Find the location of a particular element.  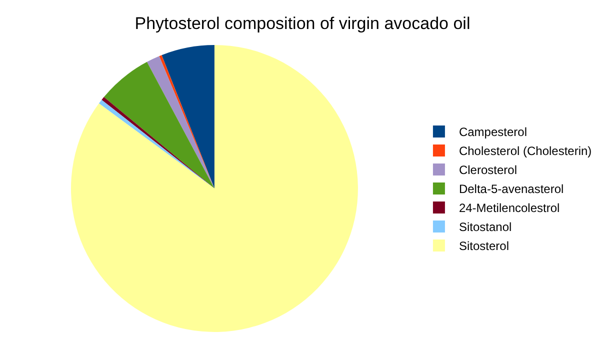

legend-label: Sitostanol is located at coordinates (485, 227).